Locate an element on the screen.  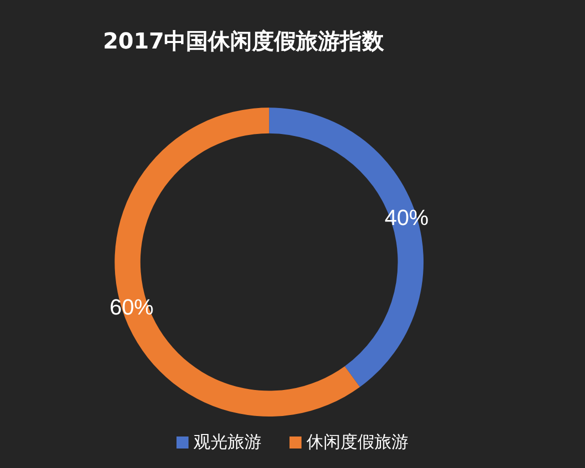
legend-label: 休闲度假旅游 is located at coordinates (357, 442).